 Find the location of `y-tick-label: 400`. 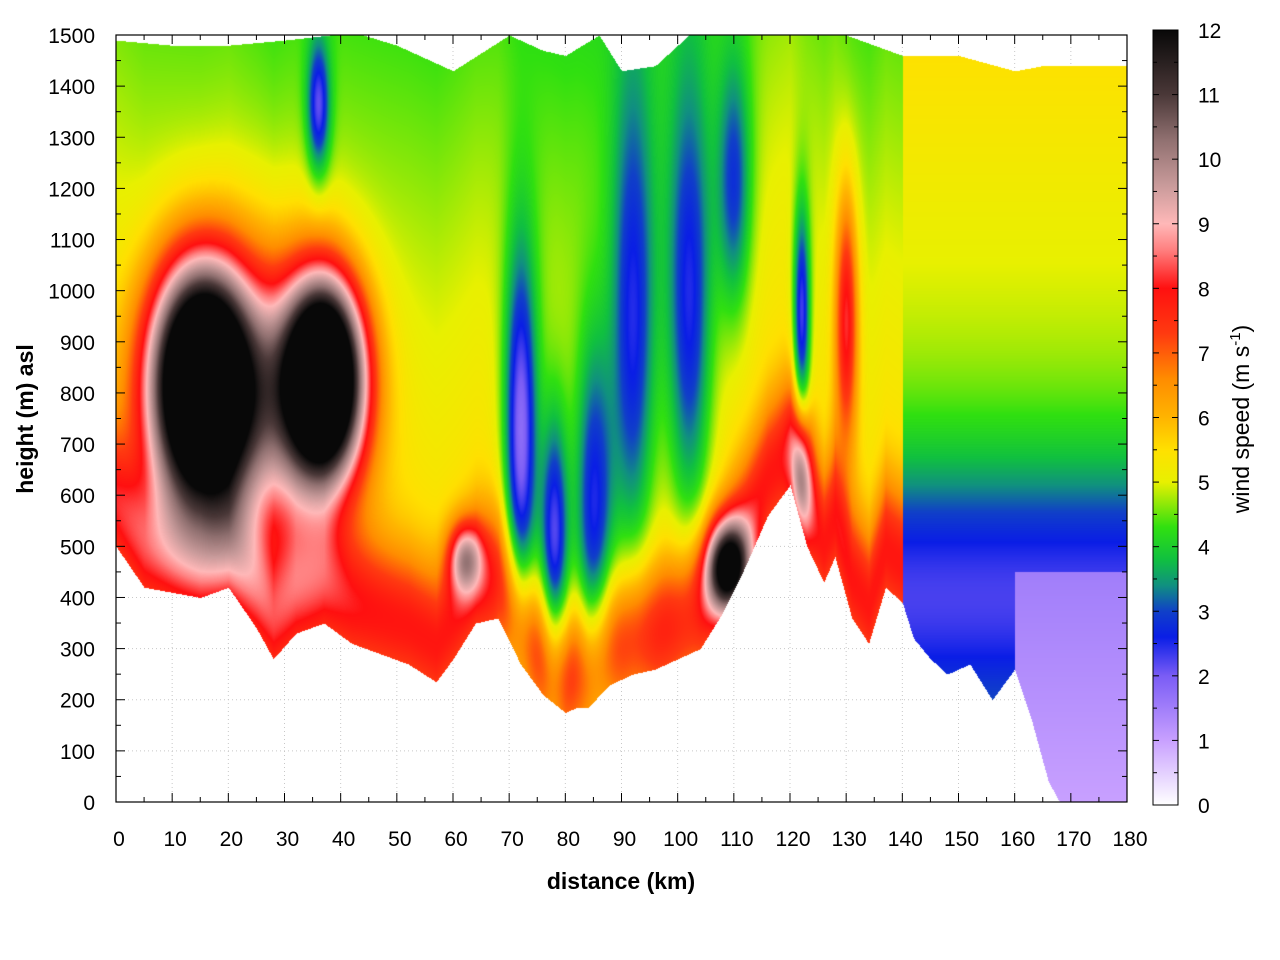

y-tick-label: 400 is located at coordinates (77, 598).